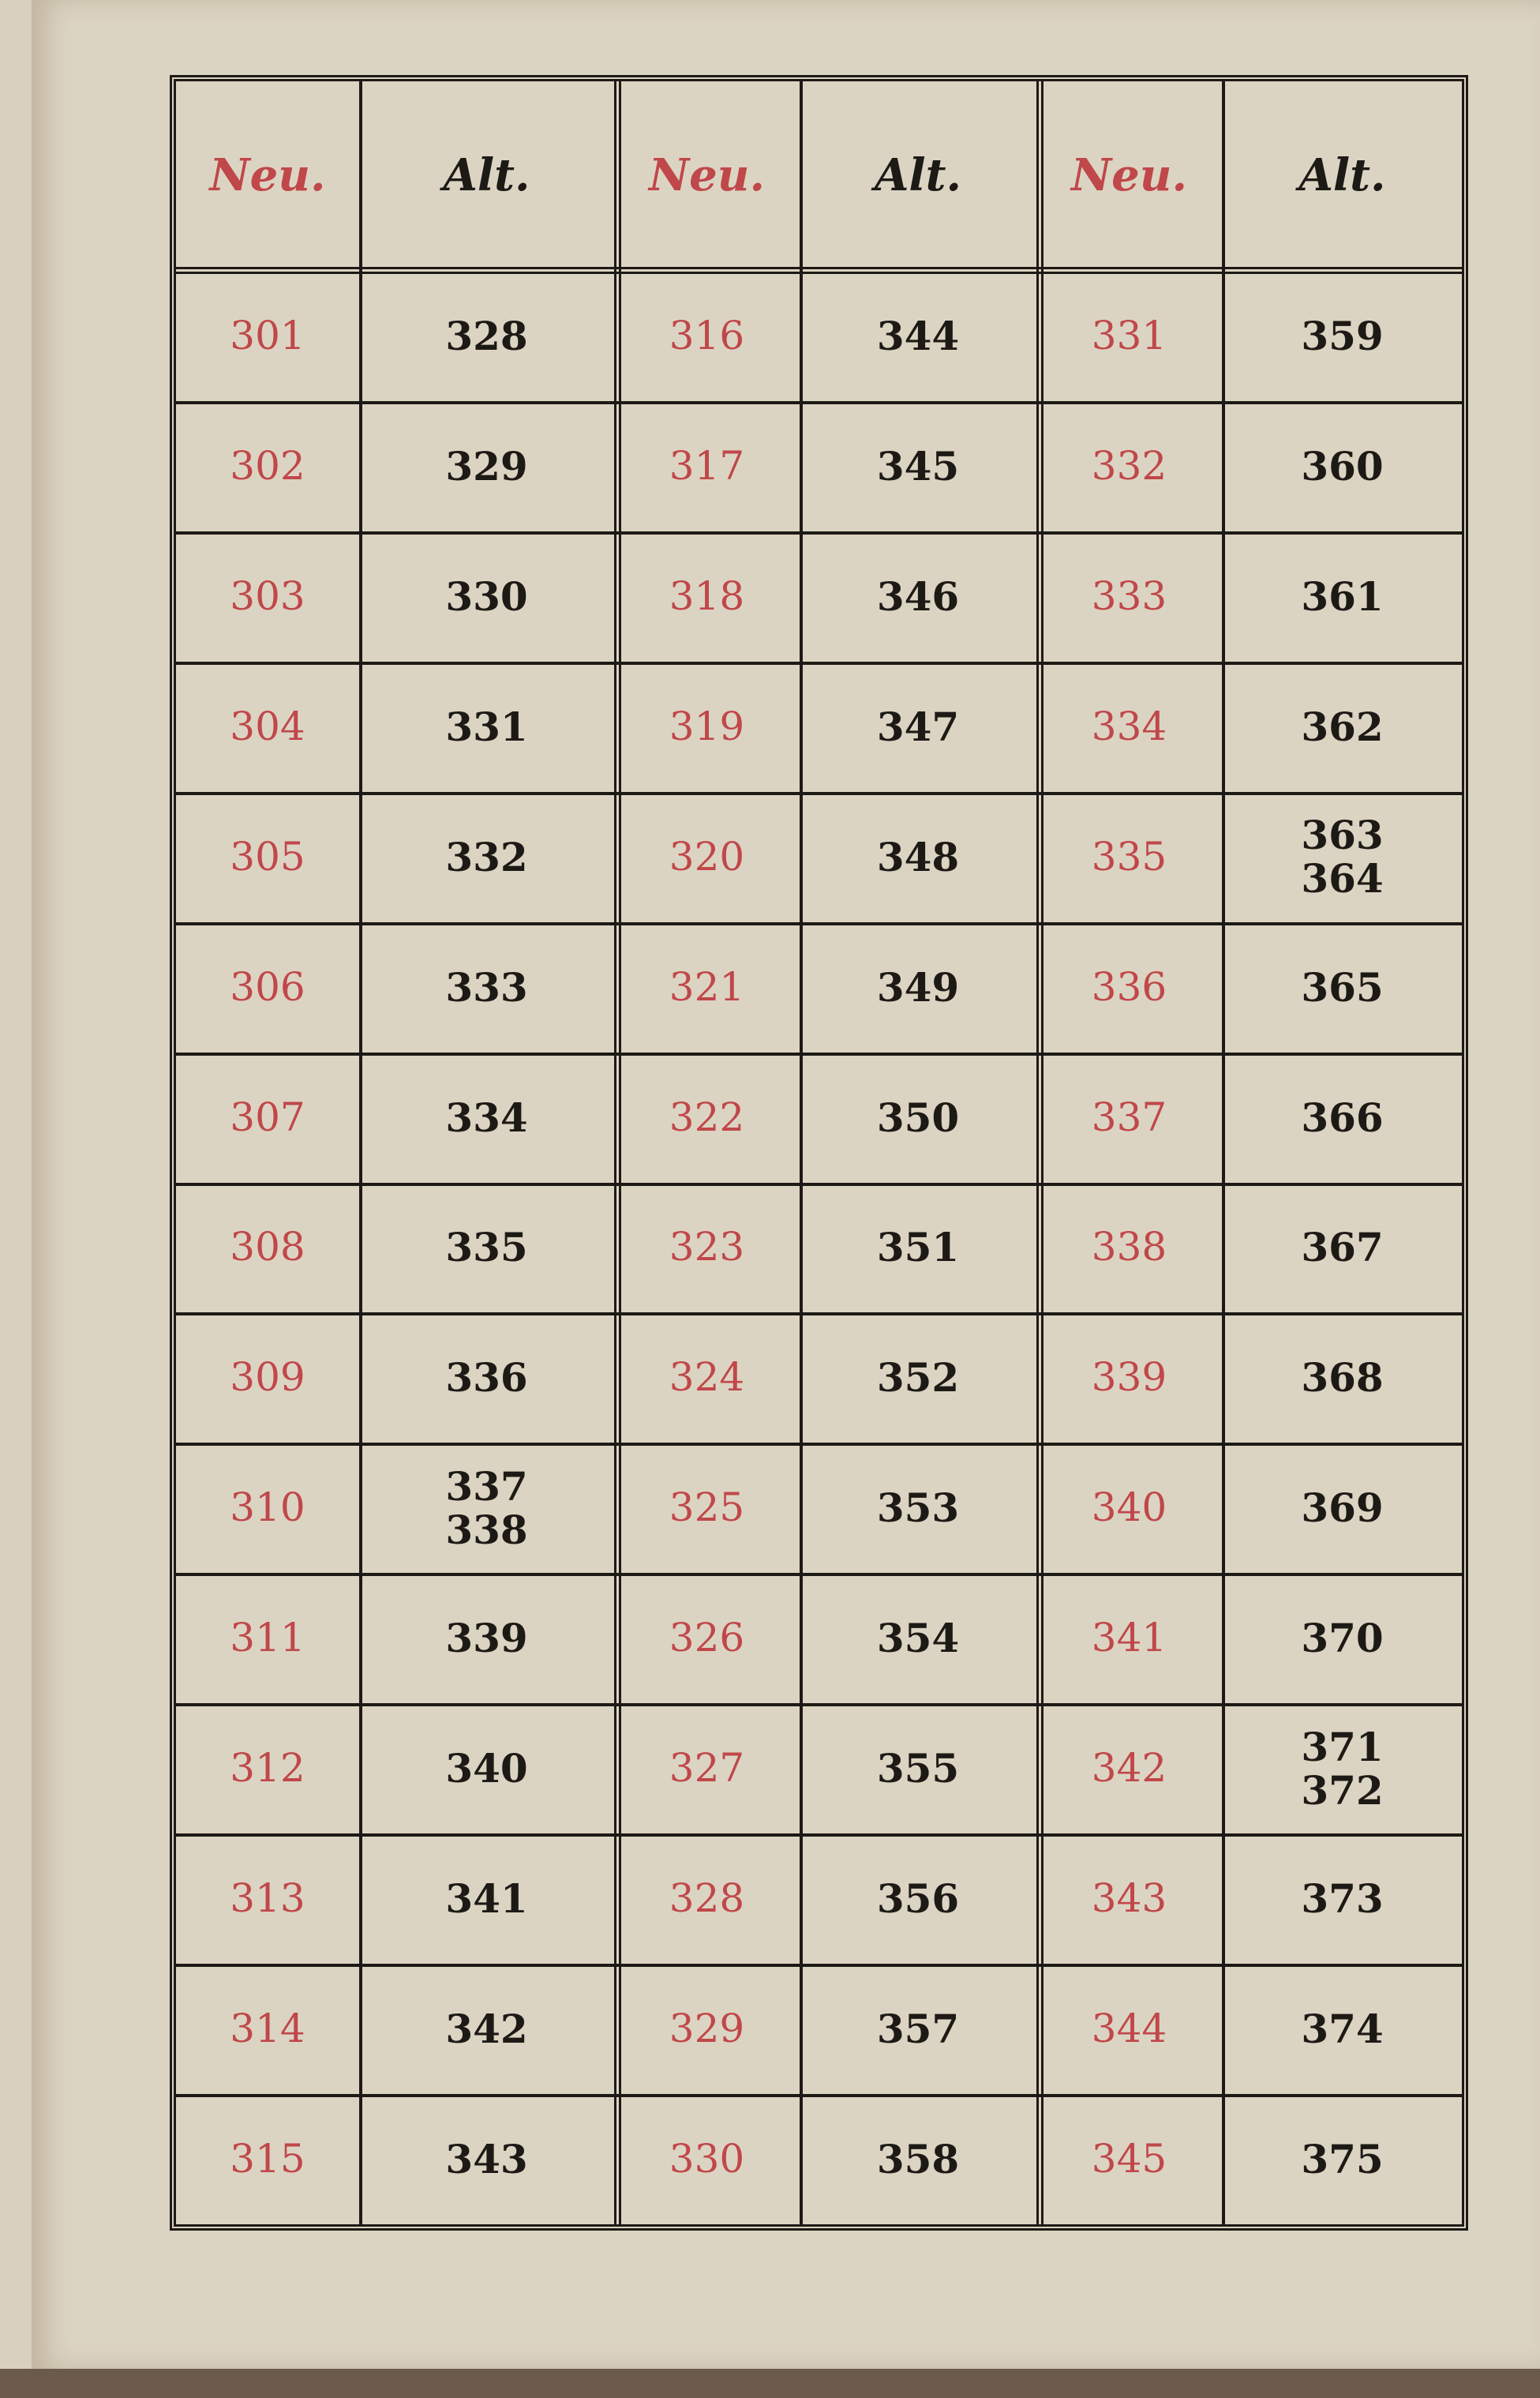  Describe the element at coordinates (267, 726) in the screenshot. I see `neu-number-cell: 304` at that location.